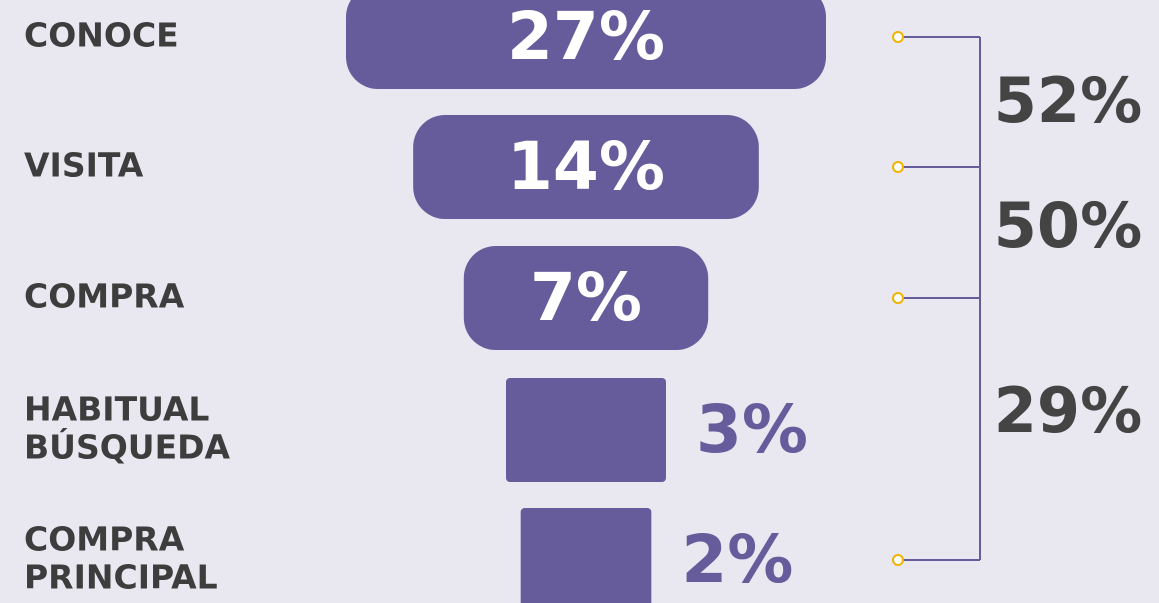  What do you see at coordinates (586, 37) in the screenshot?
I see `value-label: 27%` at bounding box center [586, 37].